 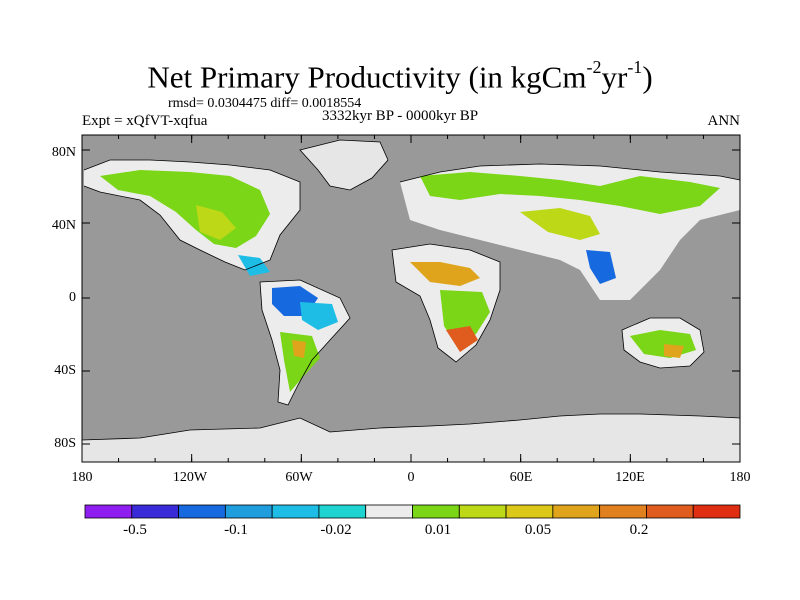 I want to click on antarctica-ice, so click(x=411, y=438).